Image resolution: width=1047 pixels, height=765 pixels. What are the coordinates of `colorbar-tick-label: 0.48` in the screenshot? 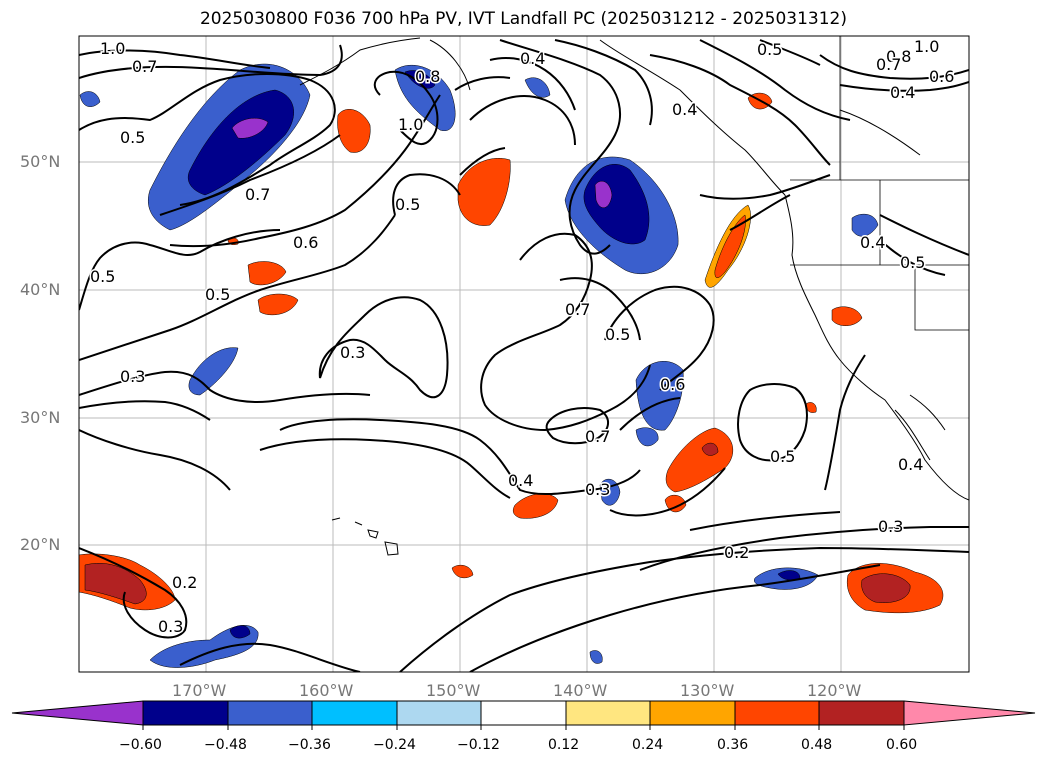 It's located at (817, 745).